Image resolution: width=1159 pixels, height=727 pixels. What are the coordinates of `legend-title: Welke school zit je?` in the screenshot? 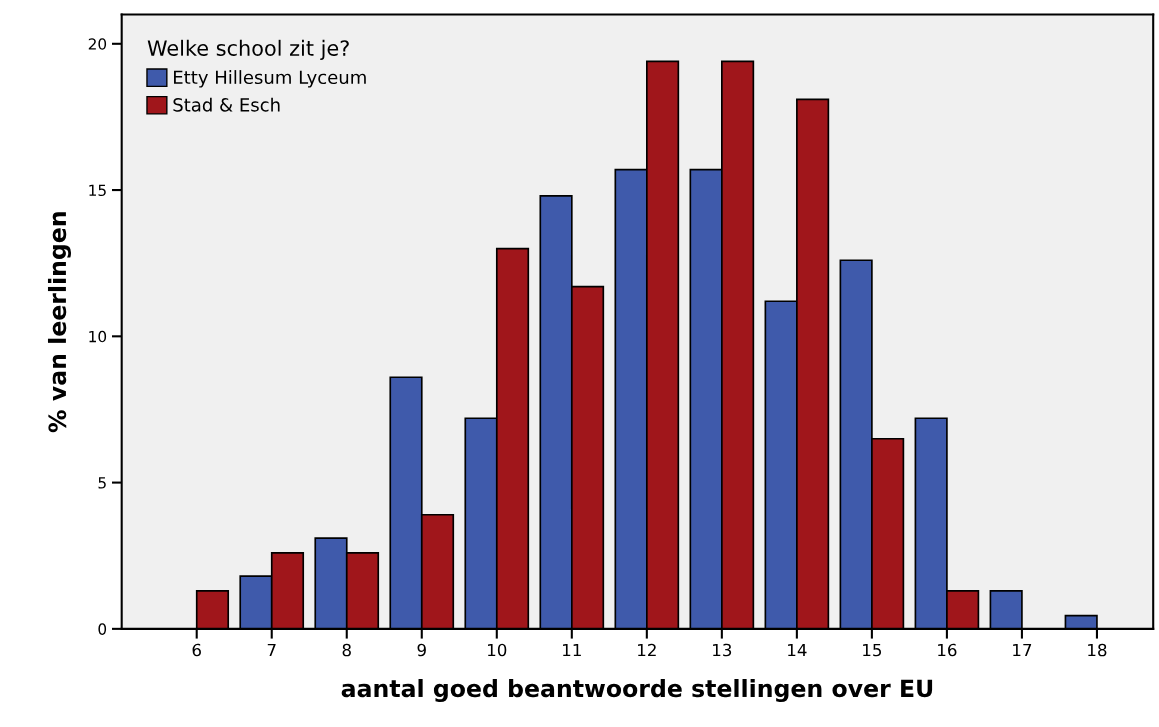 It's located at (248, 49).